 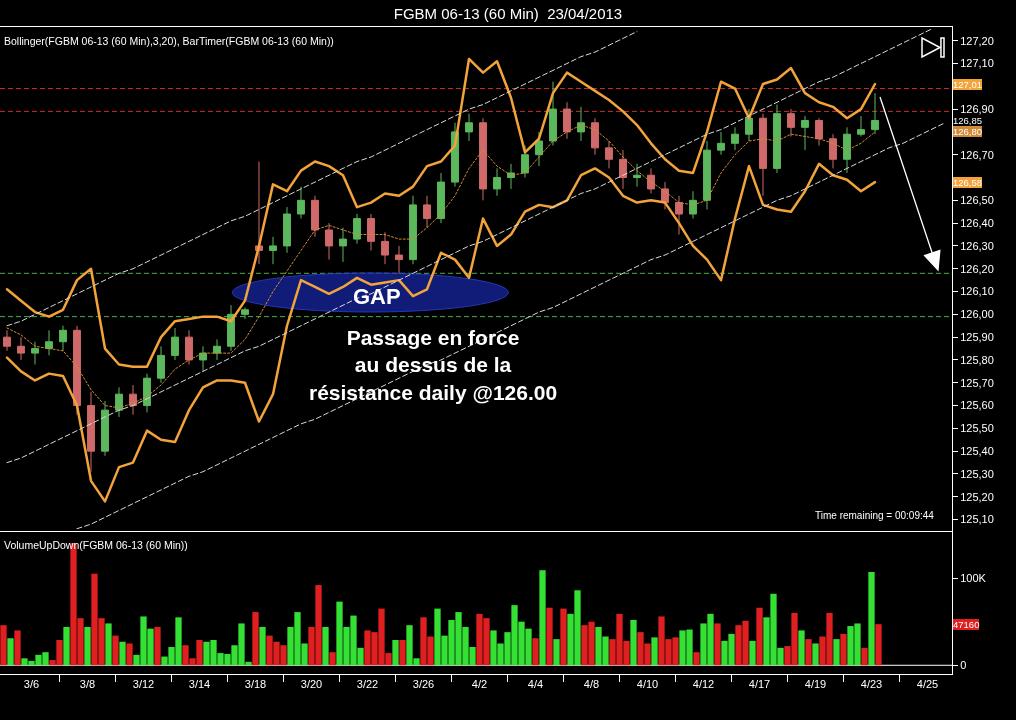 What do you see at coordinates (977, 291) in the screenshot?
I see `y-tick-label: 126,10` at bounding box center [977, 291].